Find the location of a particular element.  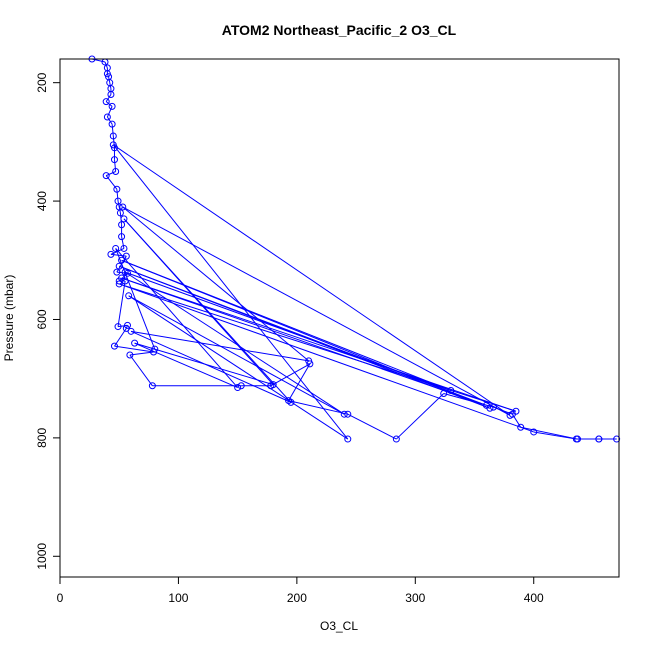

y-tick-label: 800 is located at coordinates (42, 438).